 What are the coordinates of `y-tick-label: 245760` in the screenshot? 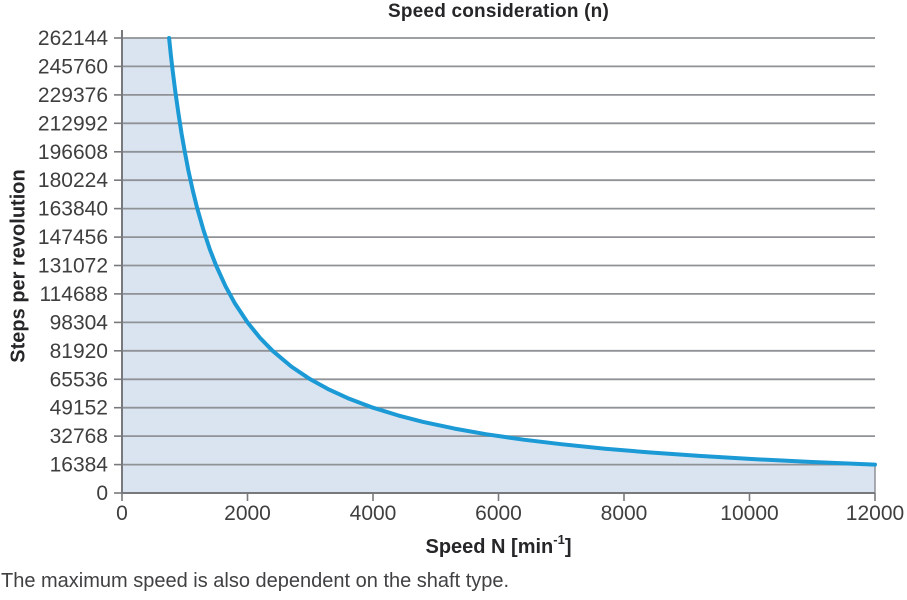 It's located at (73, 66).